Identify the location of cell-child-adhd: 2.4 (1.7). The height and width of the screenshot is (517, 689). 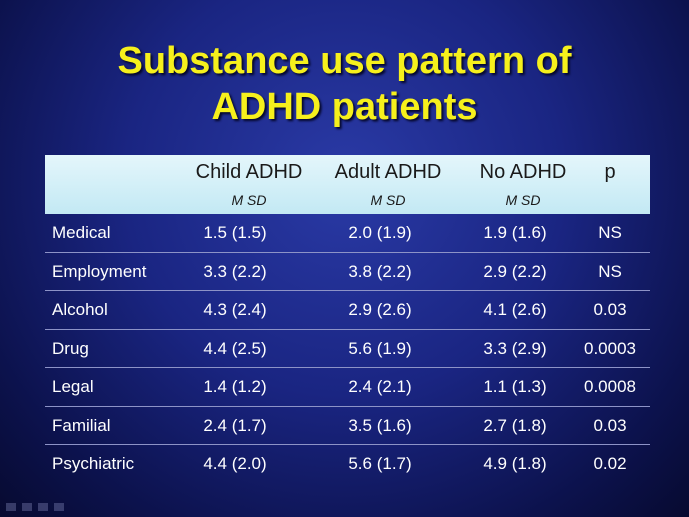
(235, 425).